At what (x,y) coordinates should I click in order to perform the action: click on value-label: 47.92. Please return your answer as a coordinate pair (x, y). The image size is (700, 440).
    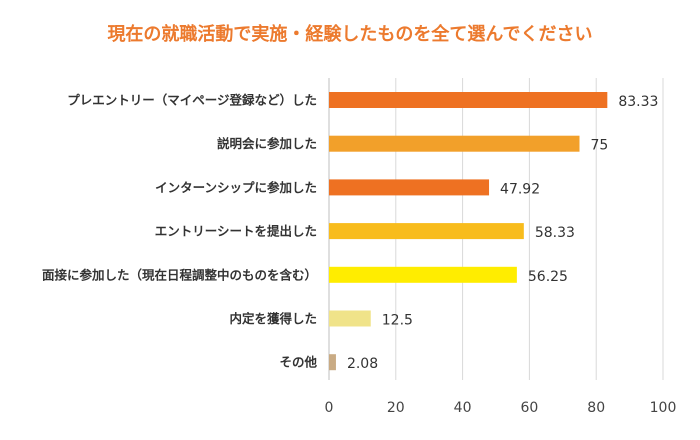
    Looking at the image, I should click on (520, 189).